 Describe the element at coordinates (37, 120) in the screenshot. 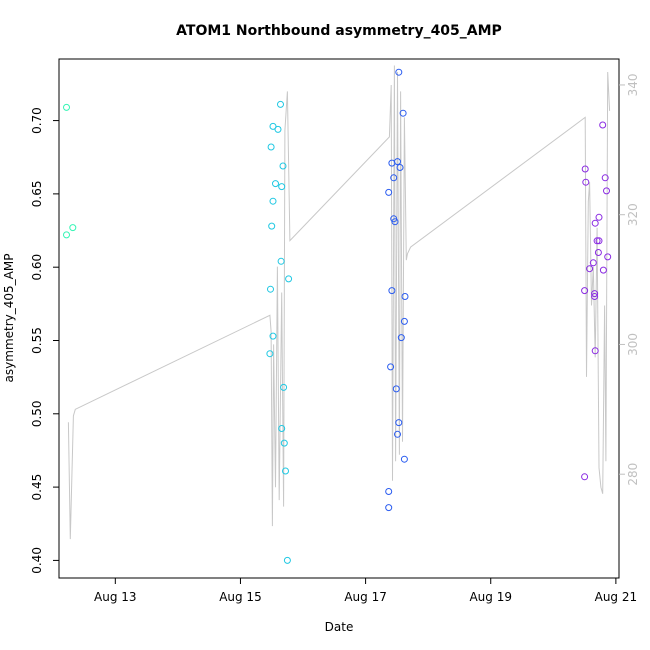

I see `y-tick-label-6: 0.70` at that location.